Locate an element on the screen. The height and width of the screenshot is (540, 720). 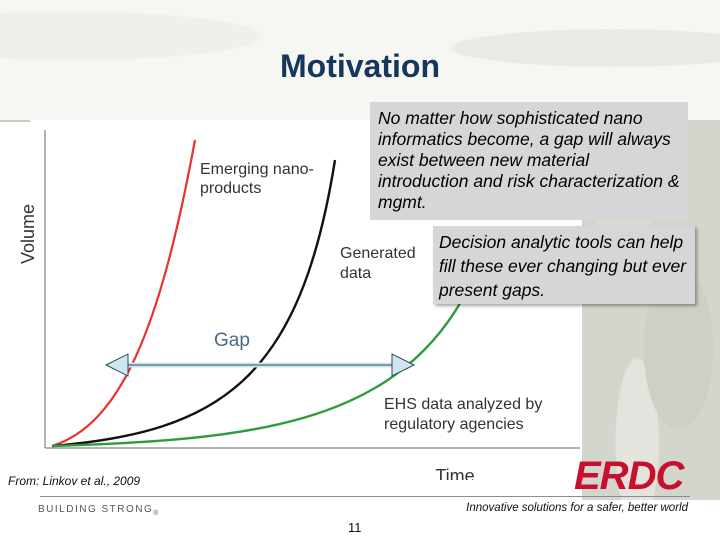
registered-mark: ® is located at coordinates (156, 513).